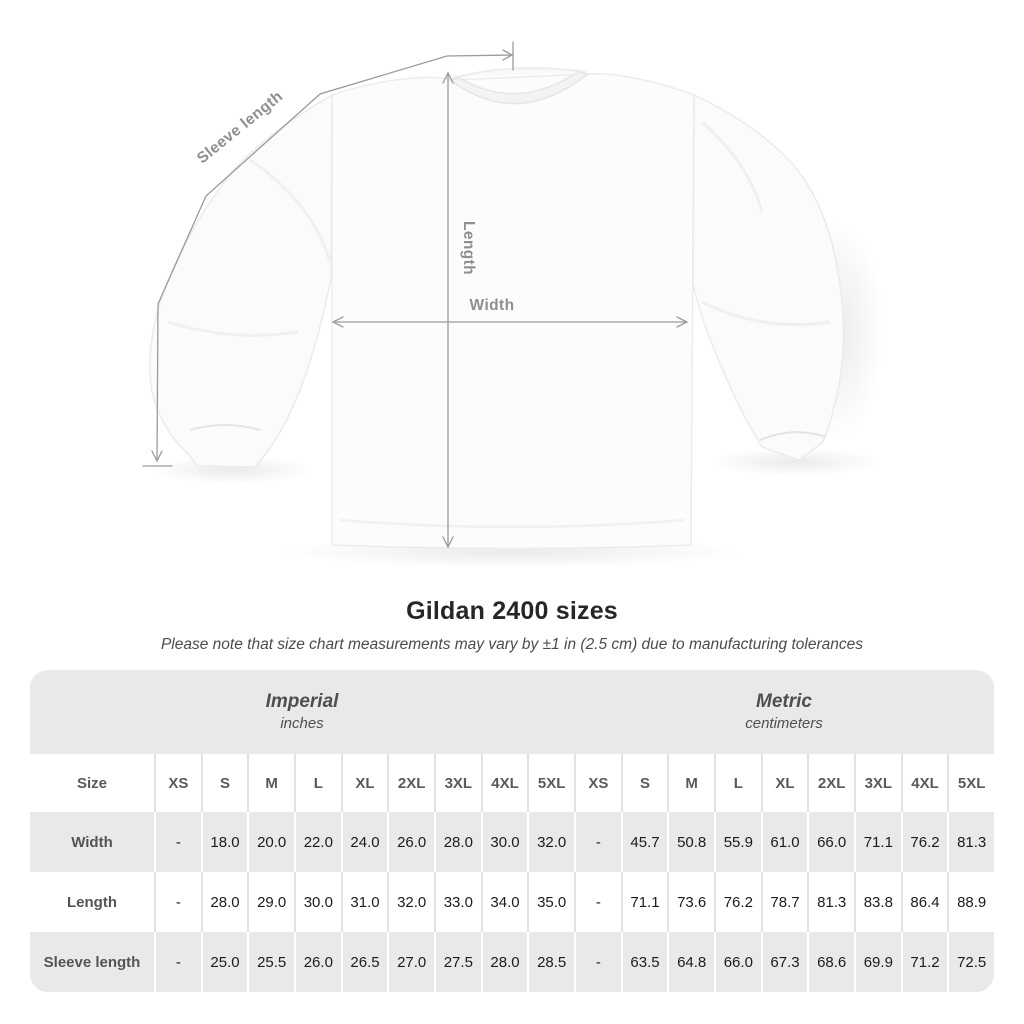  I want to click on size-column-header: Size, so click(92, 783).